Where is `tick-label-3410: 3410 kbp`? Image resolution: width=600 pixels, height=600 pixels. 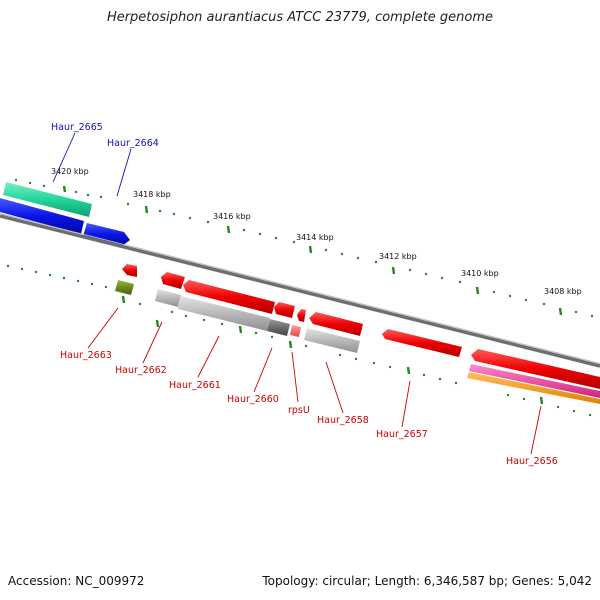 tick-label-3410: 3410 kbp is located at coordinates (480, 273).